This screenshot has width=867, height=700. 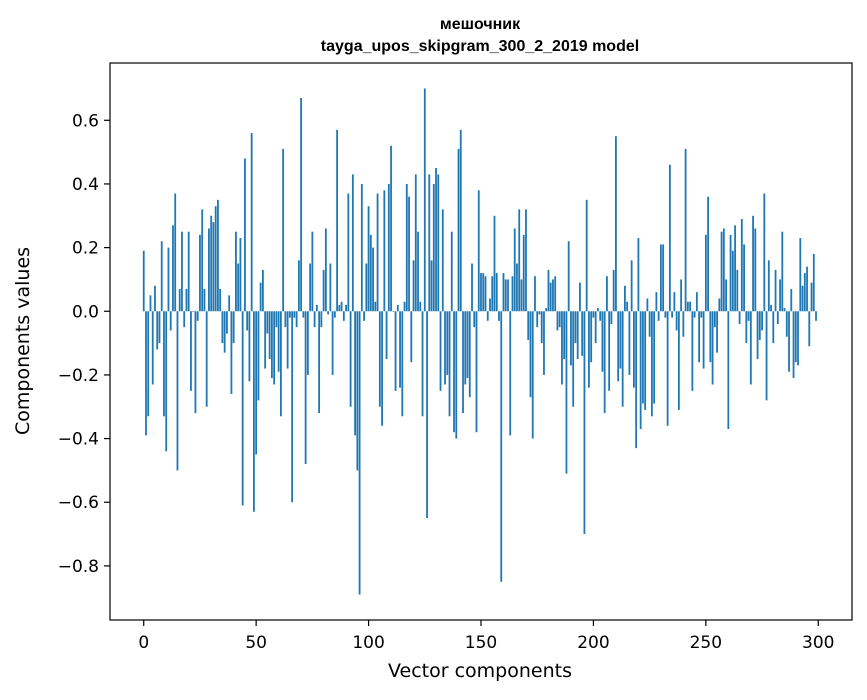 I want to click on y-tick-label: 0.4, so click(x=85, y=185).